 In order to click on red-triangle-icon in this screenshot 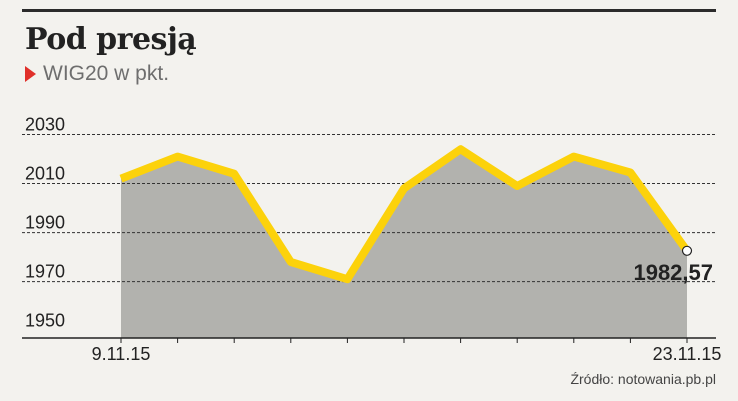, I will do `click(30, 74)`.